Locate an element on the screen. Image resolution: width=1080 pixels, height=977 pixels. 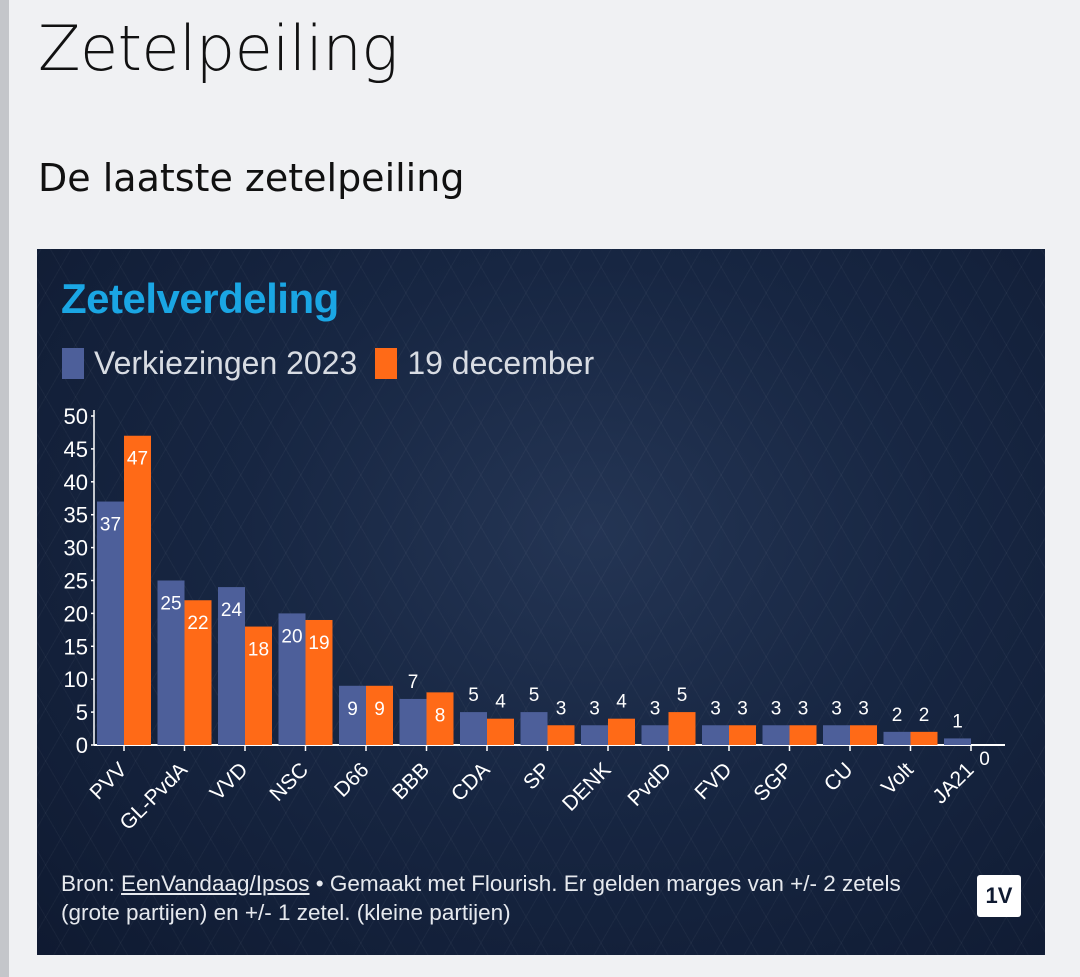
x-tick-label: CU is located at coordinates (839, 777).